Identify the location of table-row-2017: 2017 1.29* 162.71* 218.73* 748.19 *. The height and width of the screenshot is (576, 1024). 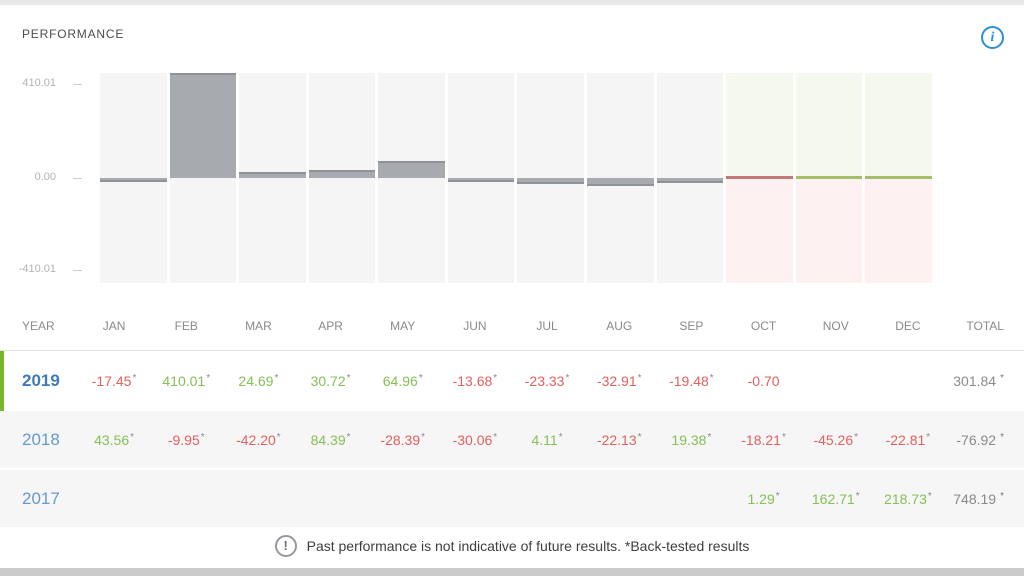
(512, 497).